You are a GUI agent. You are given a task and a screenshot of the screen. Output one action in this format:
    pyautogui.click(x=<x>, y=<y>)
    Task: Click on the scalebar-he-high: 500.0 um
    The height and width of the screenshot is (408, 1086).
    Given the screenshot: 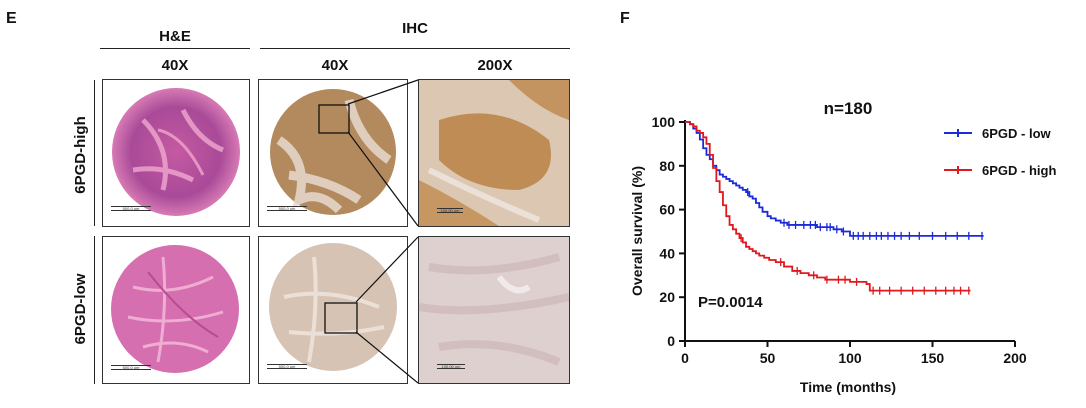 What is the action you would take?
    pyautogui.click(x=131, y=208)
    